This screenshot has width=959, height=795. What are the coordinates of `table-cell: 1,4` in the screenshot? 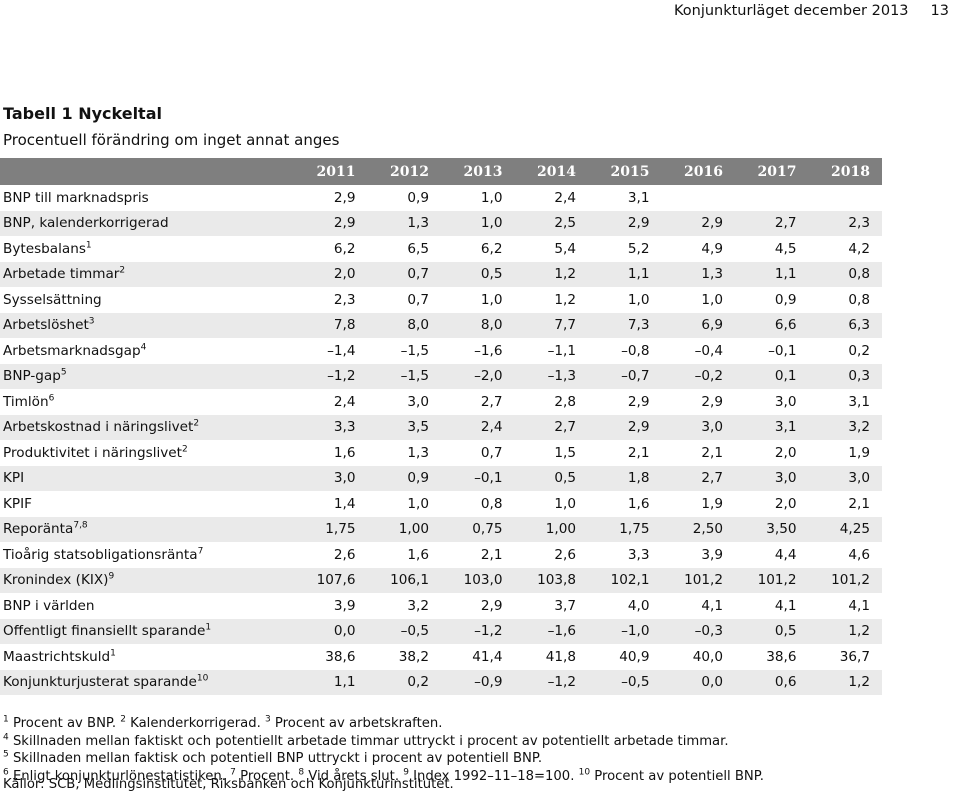 It's located at (344, 503).